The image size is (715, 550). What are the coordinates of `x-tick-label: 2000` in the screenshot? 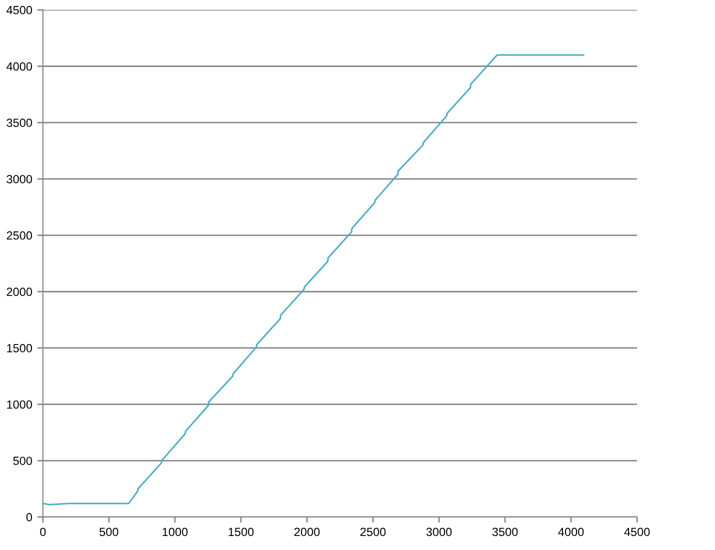 It's located at (307, 532).